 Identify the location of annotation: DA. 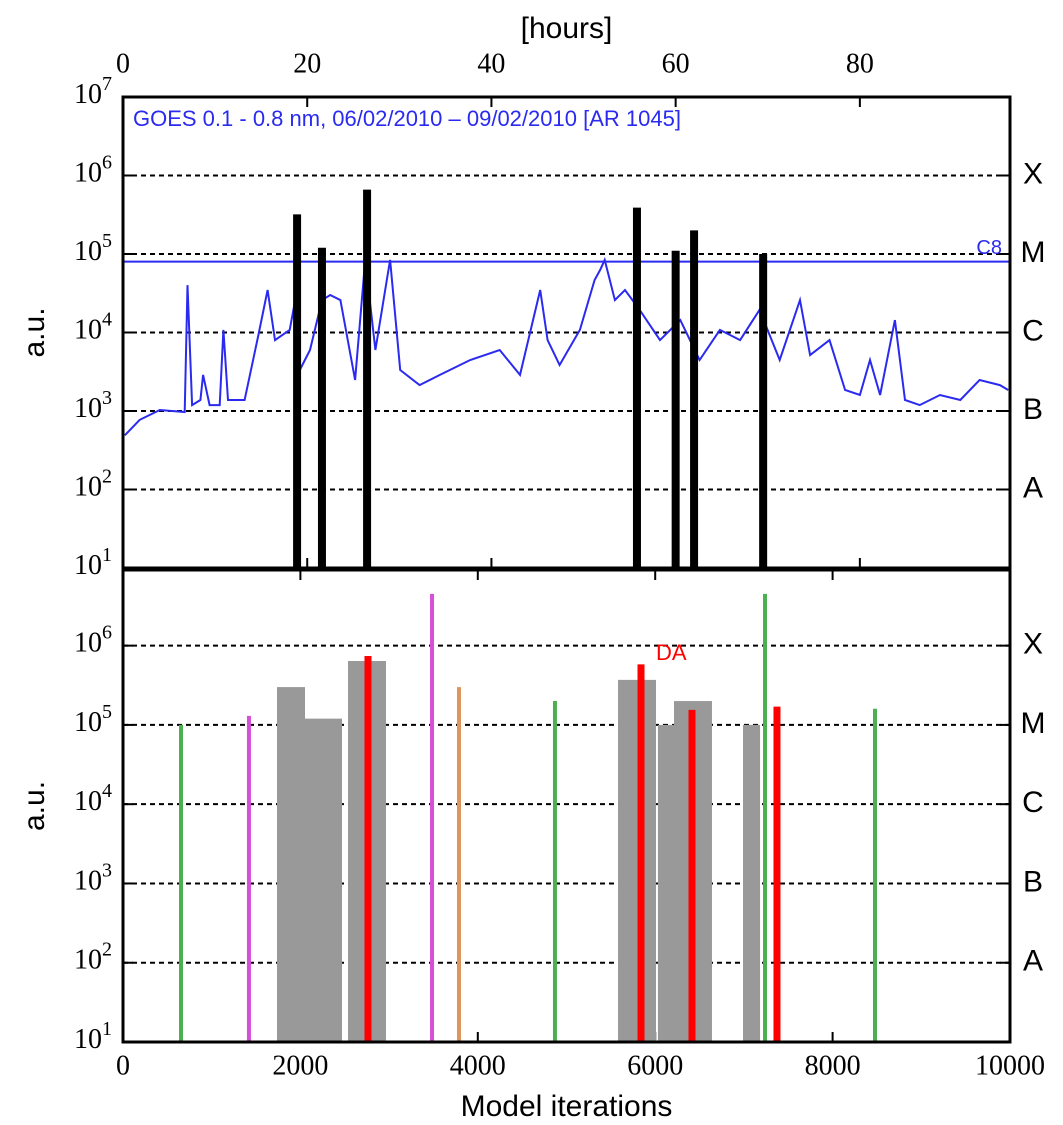
(671, 652).